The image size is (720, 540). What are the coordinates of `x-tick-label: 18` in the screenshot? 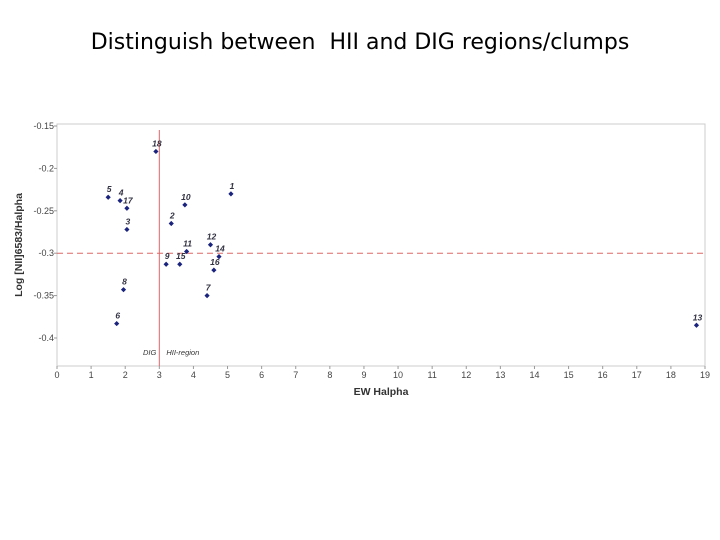 It's located at (671, 375).